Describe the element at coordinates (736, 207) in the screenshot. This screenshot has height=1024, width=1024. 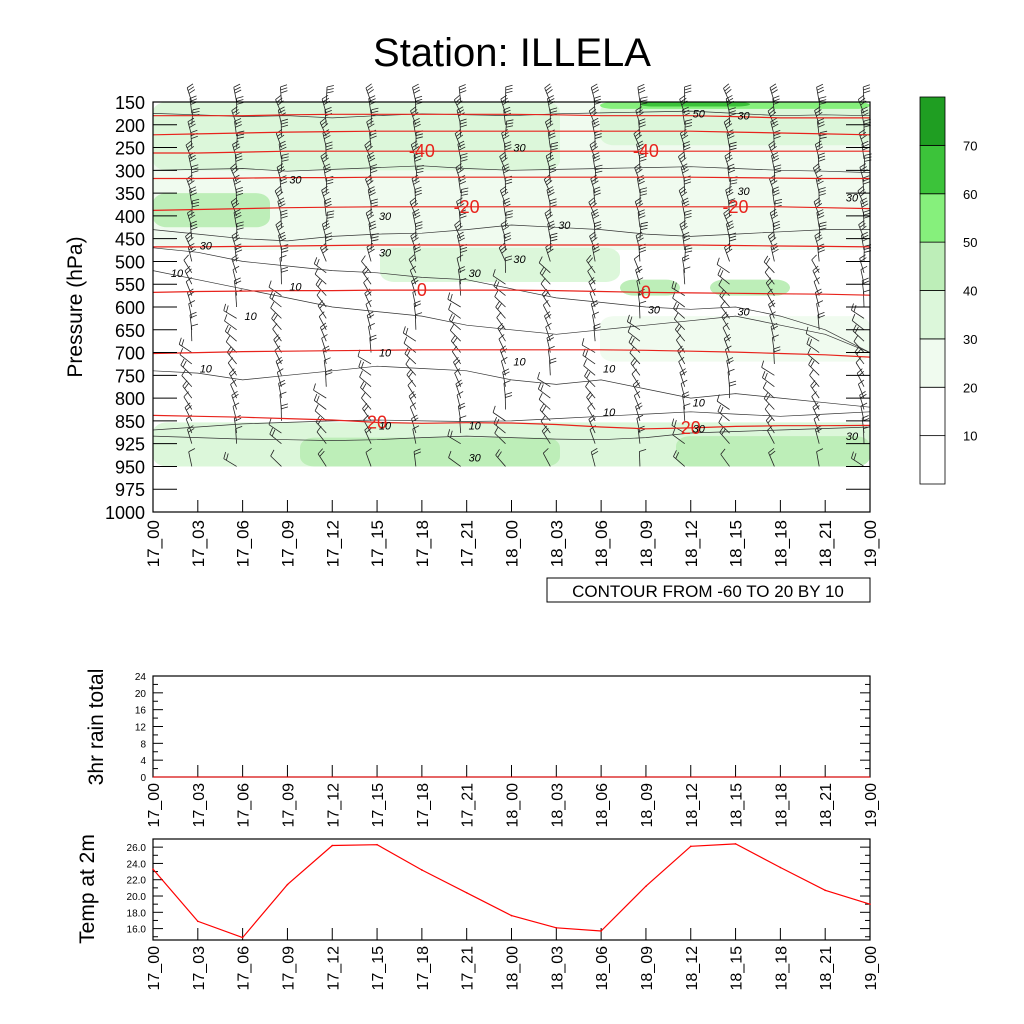
I see `isotherm-label: -20` at that location.